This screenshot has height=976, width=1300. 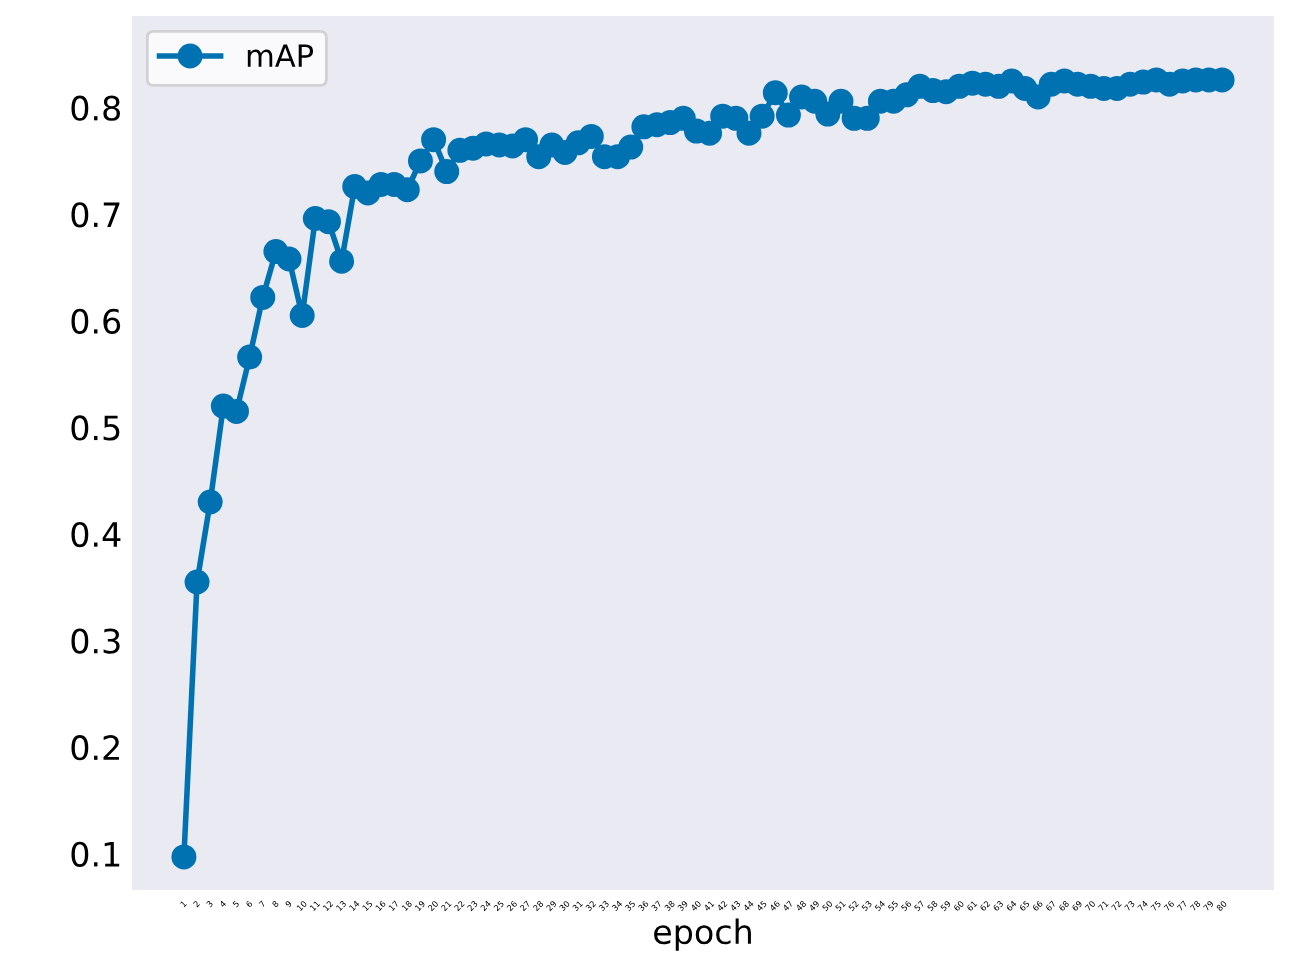 What do you see at coordinates (280, 55) in the screenshot?
I see `legend-label: mAP` at bounding box center [280, 55].